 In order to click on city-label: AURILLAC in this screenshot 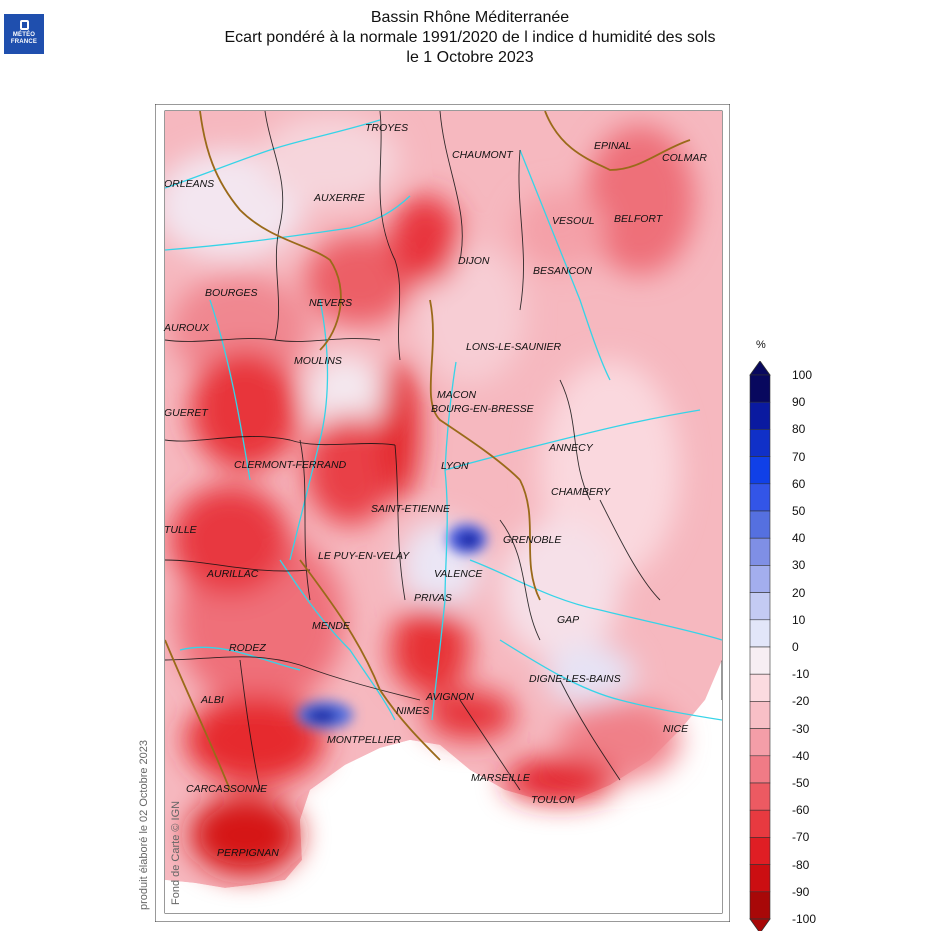, I will do `click(232, 574)`.